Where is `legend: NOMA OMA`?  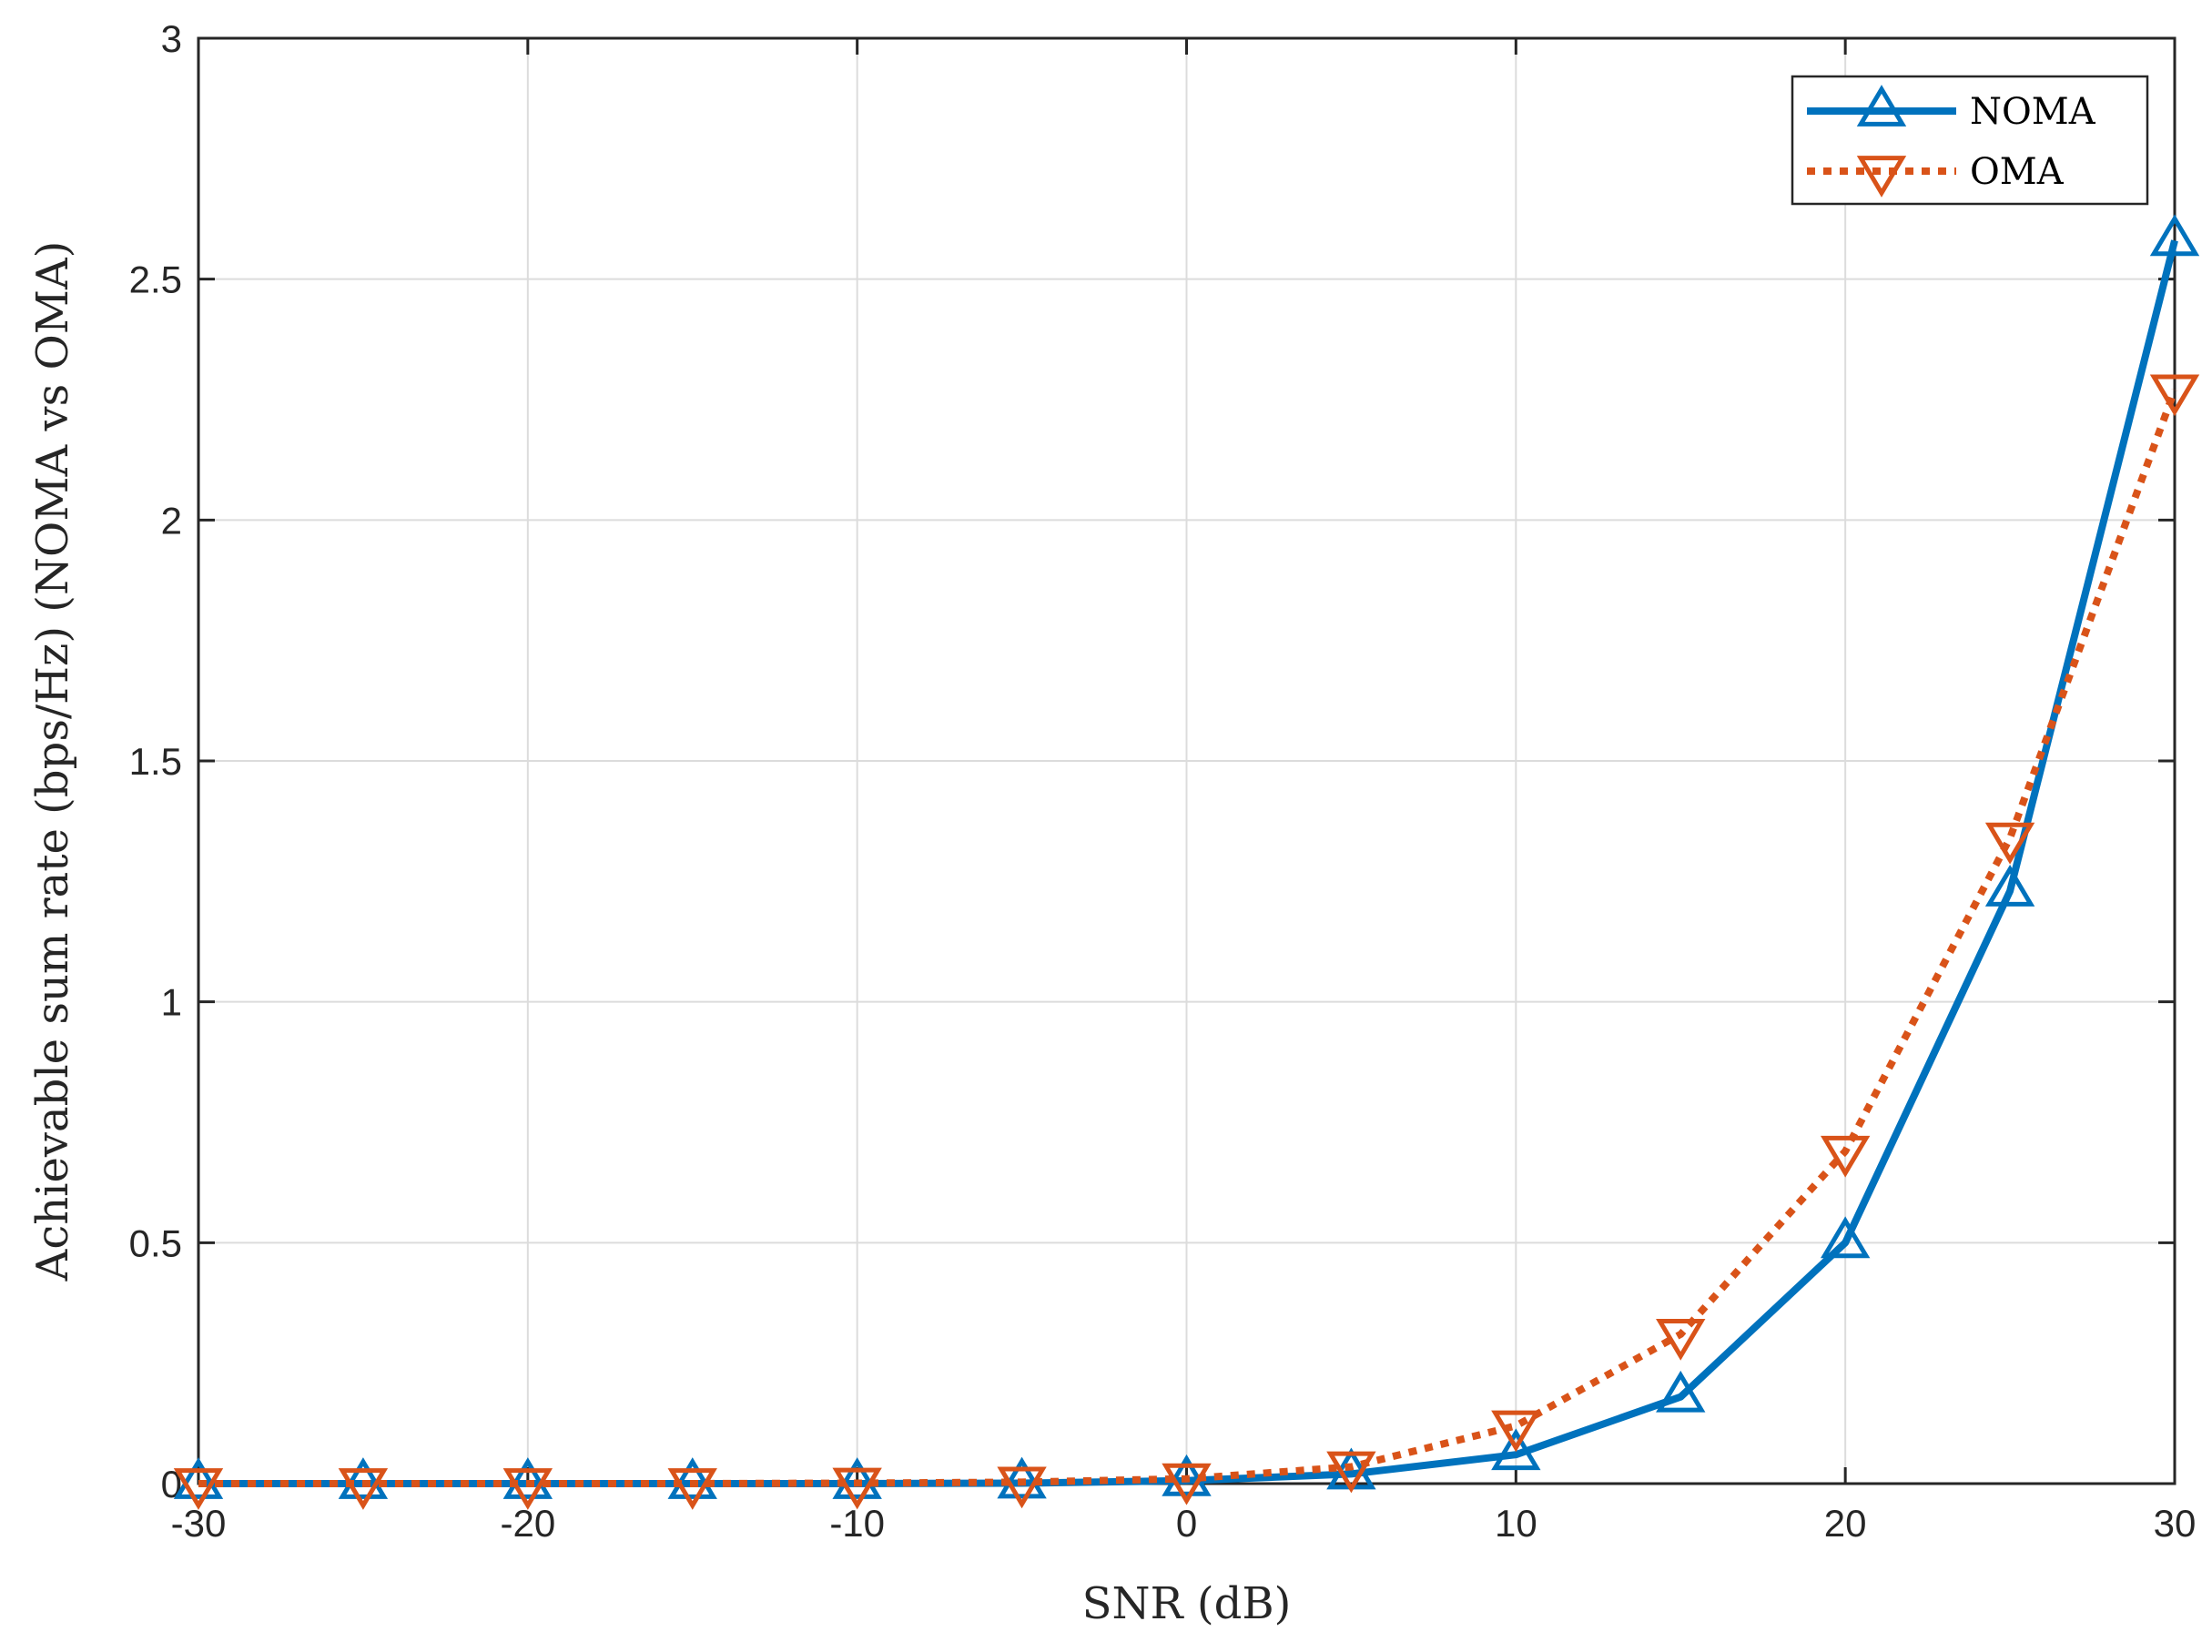 legend: NOMA OMA is located at coordinates (1970, 141).